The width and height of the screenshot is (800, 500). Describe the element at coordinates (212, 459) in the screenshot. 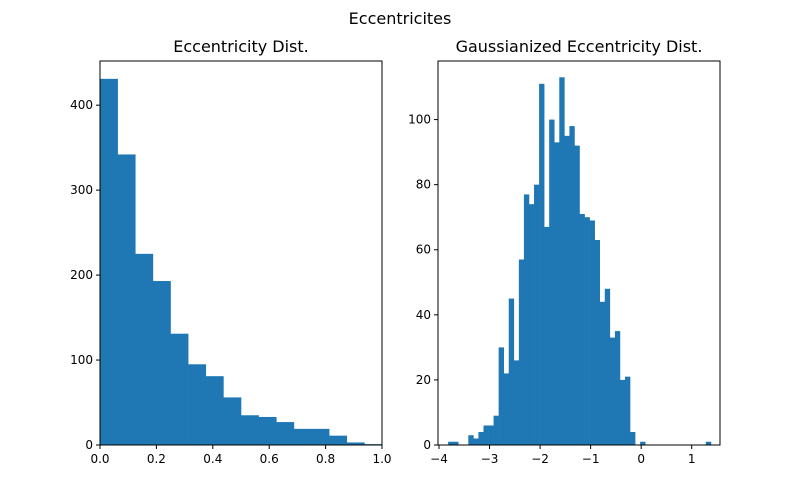

I see `left-x-tick-label: 0.4` at that location.